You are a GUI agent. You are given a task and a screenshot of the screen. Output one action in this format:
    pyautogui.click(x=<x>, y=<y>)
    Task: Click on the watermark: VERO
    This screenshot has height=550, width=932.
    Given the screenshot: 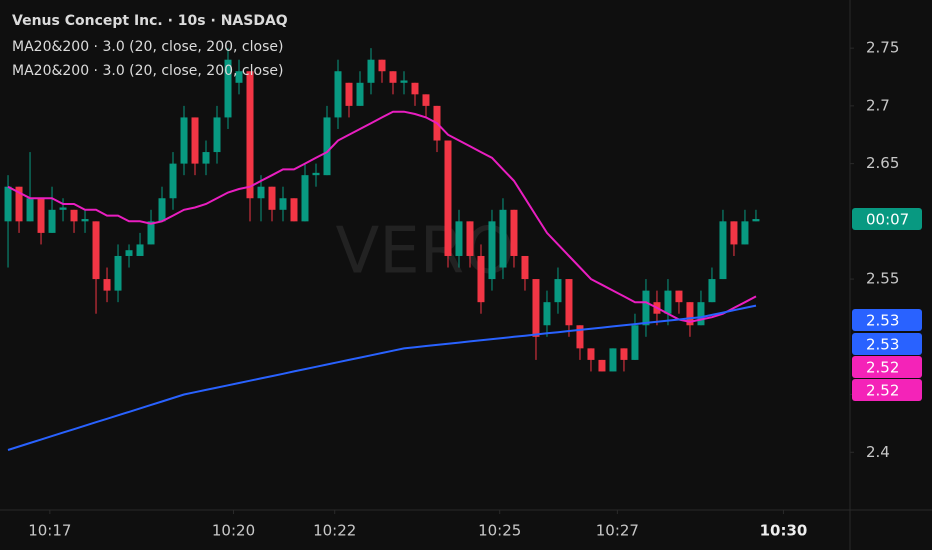 What is the action you would take?
    pyautogui.click(x=424, y=252)
    